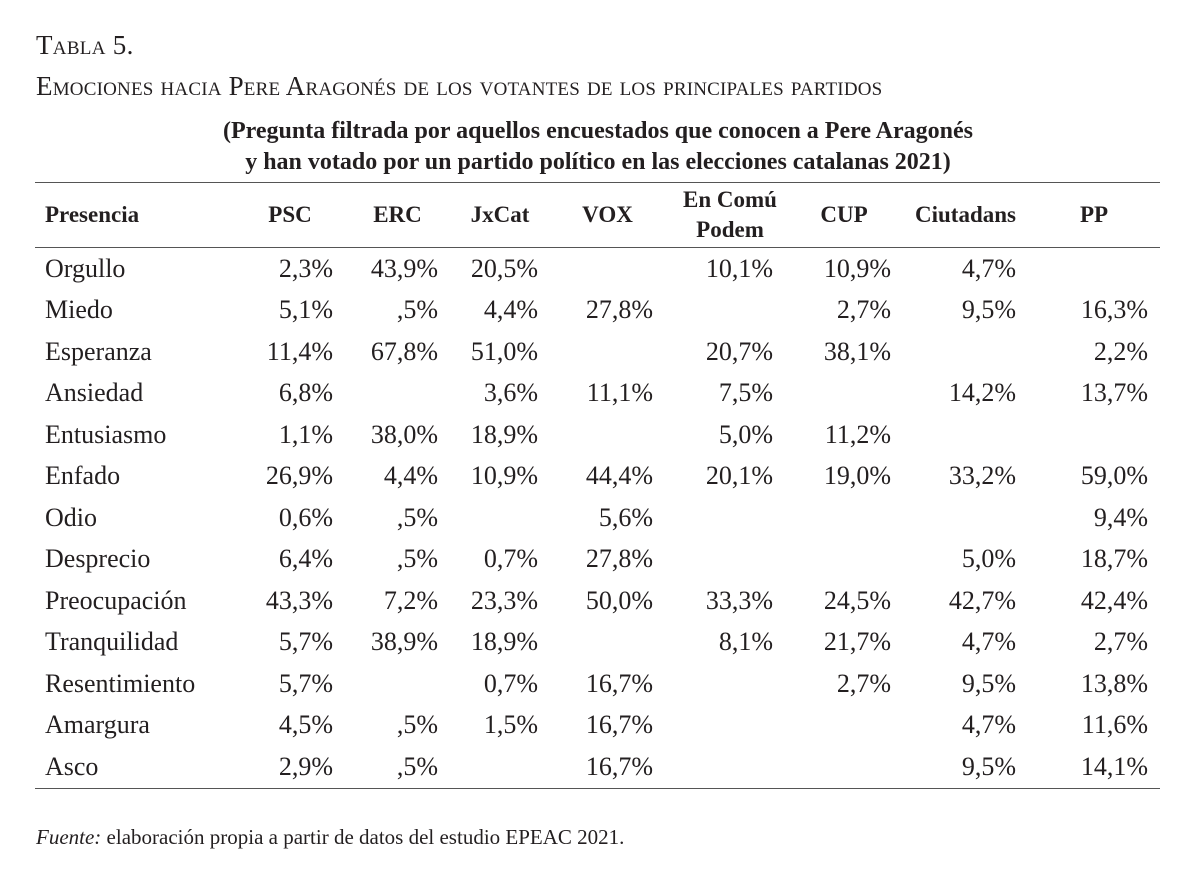 Image resolution: width=1196 pixels, height=882 pixels. I want to click on table-row: Odio 0,6% ,5% 5,6% 9,4%, so click(597, 518).